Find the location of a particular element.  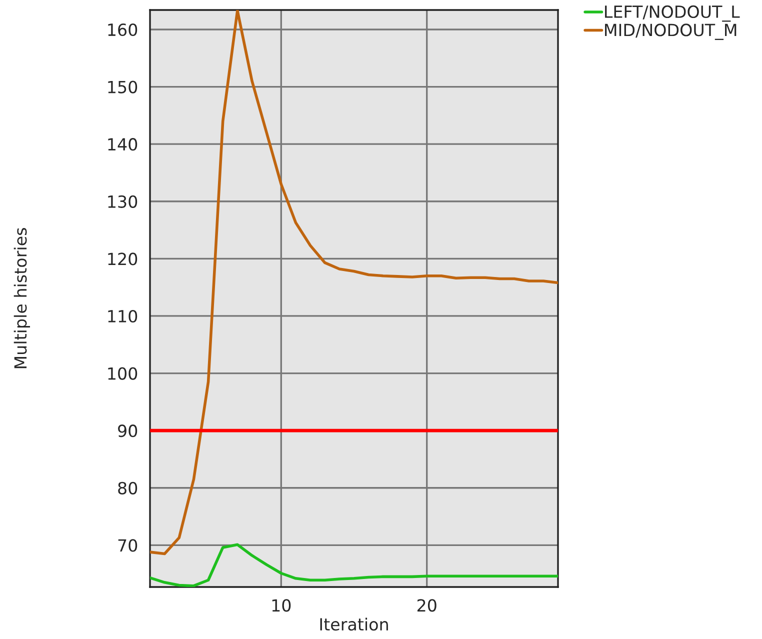

x-tick-label: 20 is located at coordinates (426, 605).